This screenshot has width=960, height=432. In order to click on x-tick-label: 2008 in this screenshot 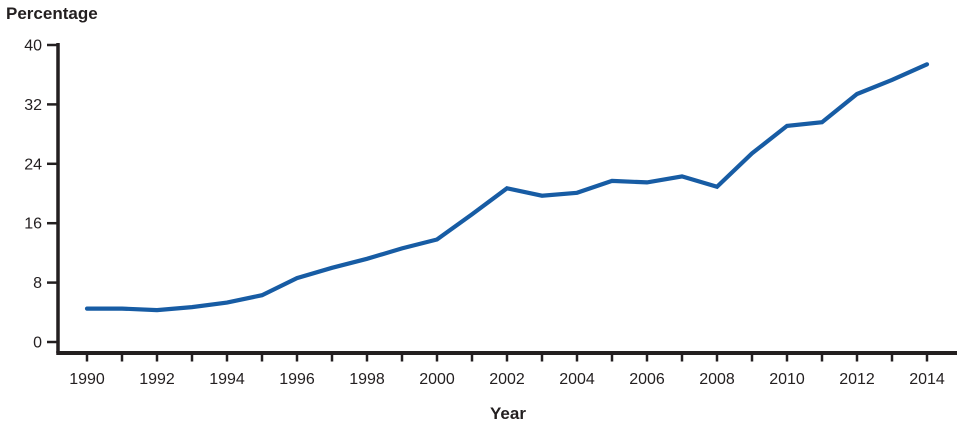, I will do `click(717, 379)`.